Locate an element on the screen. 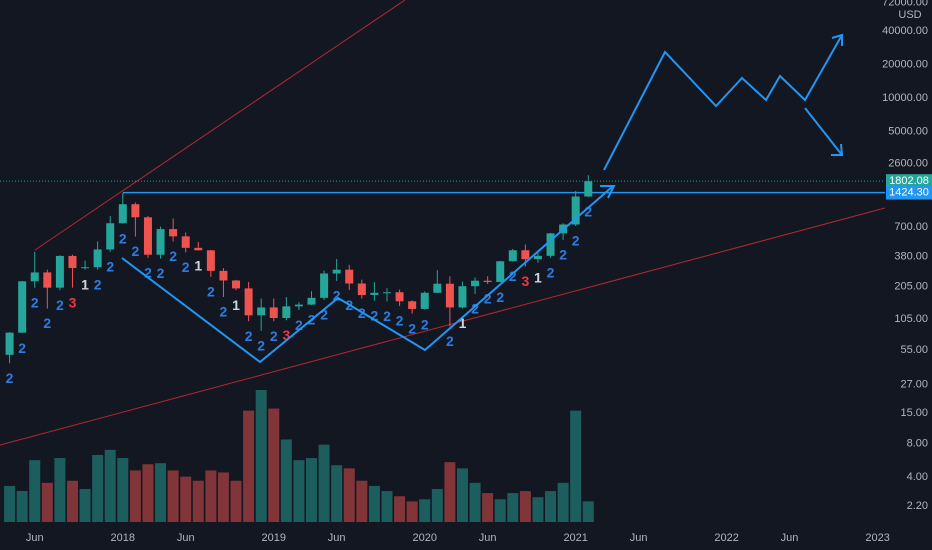 This screenshot has width=932, height=550. arrow-head is located at coordinates (837, 39).